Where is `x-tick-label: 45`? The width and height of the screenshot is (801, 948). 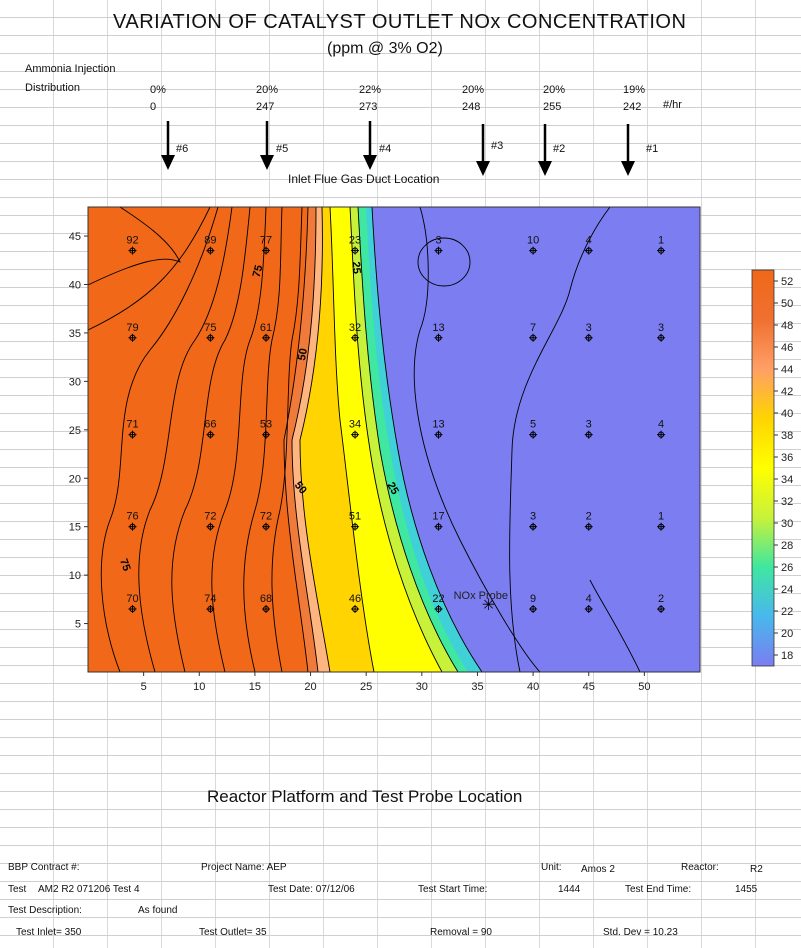
x-tick-label: 45 is located at coordinates (589, 687).